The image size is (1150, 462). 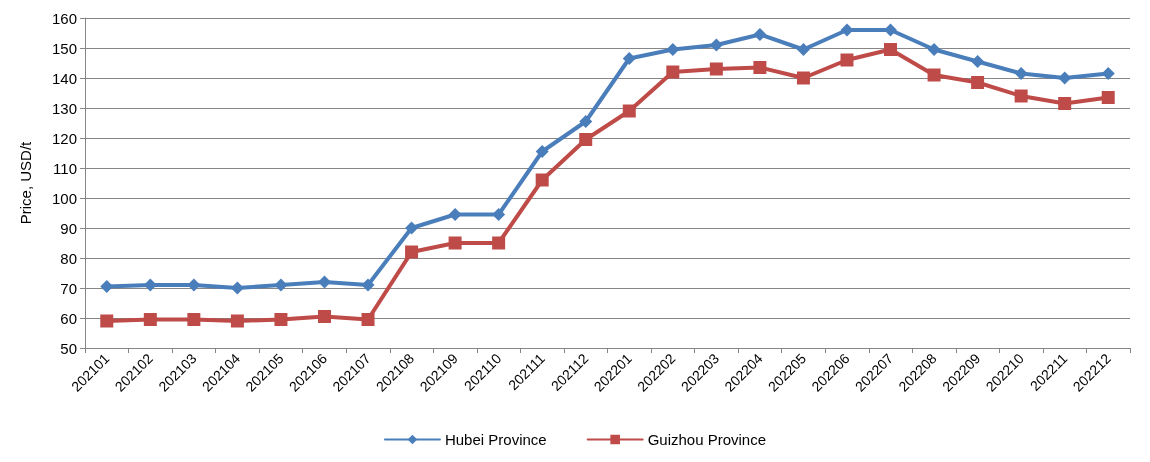 What do you see at coordinates (707, 439) in the screenshot?
I see `legend-label: Guizhou Province` at bounding box center [707, 439].